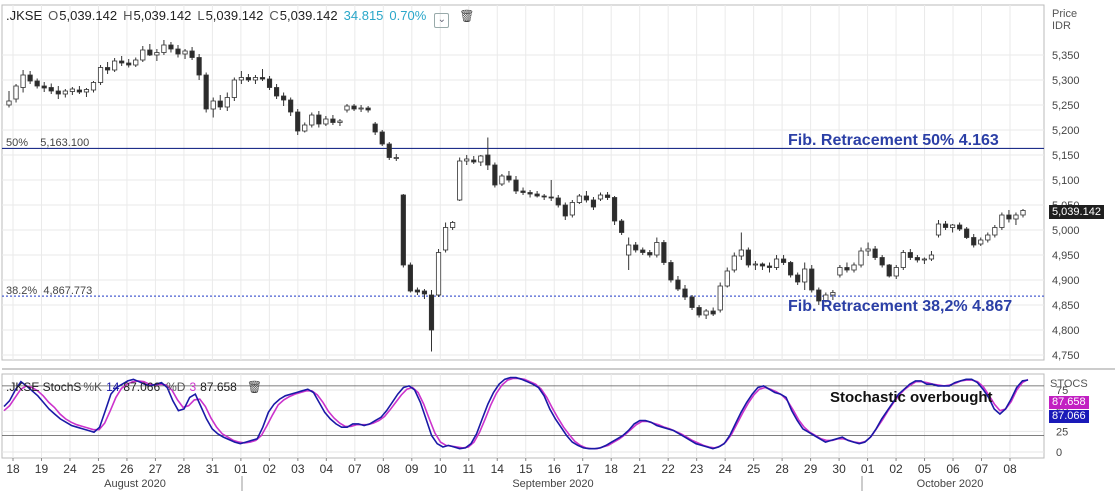 The width and height of the screenshot is (1115, 491). I want to click on fib382-value: 4,867.773, so click(68, 291).